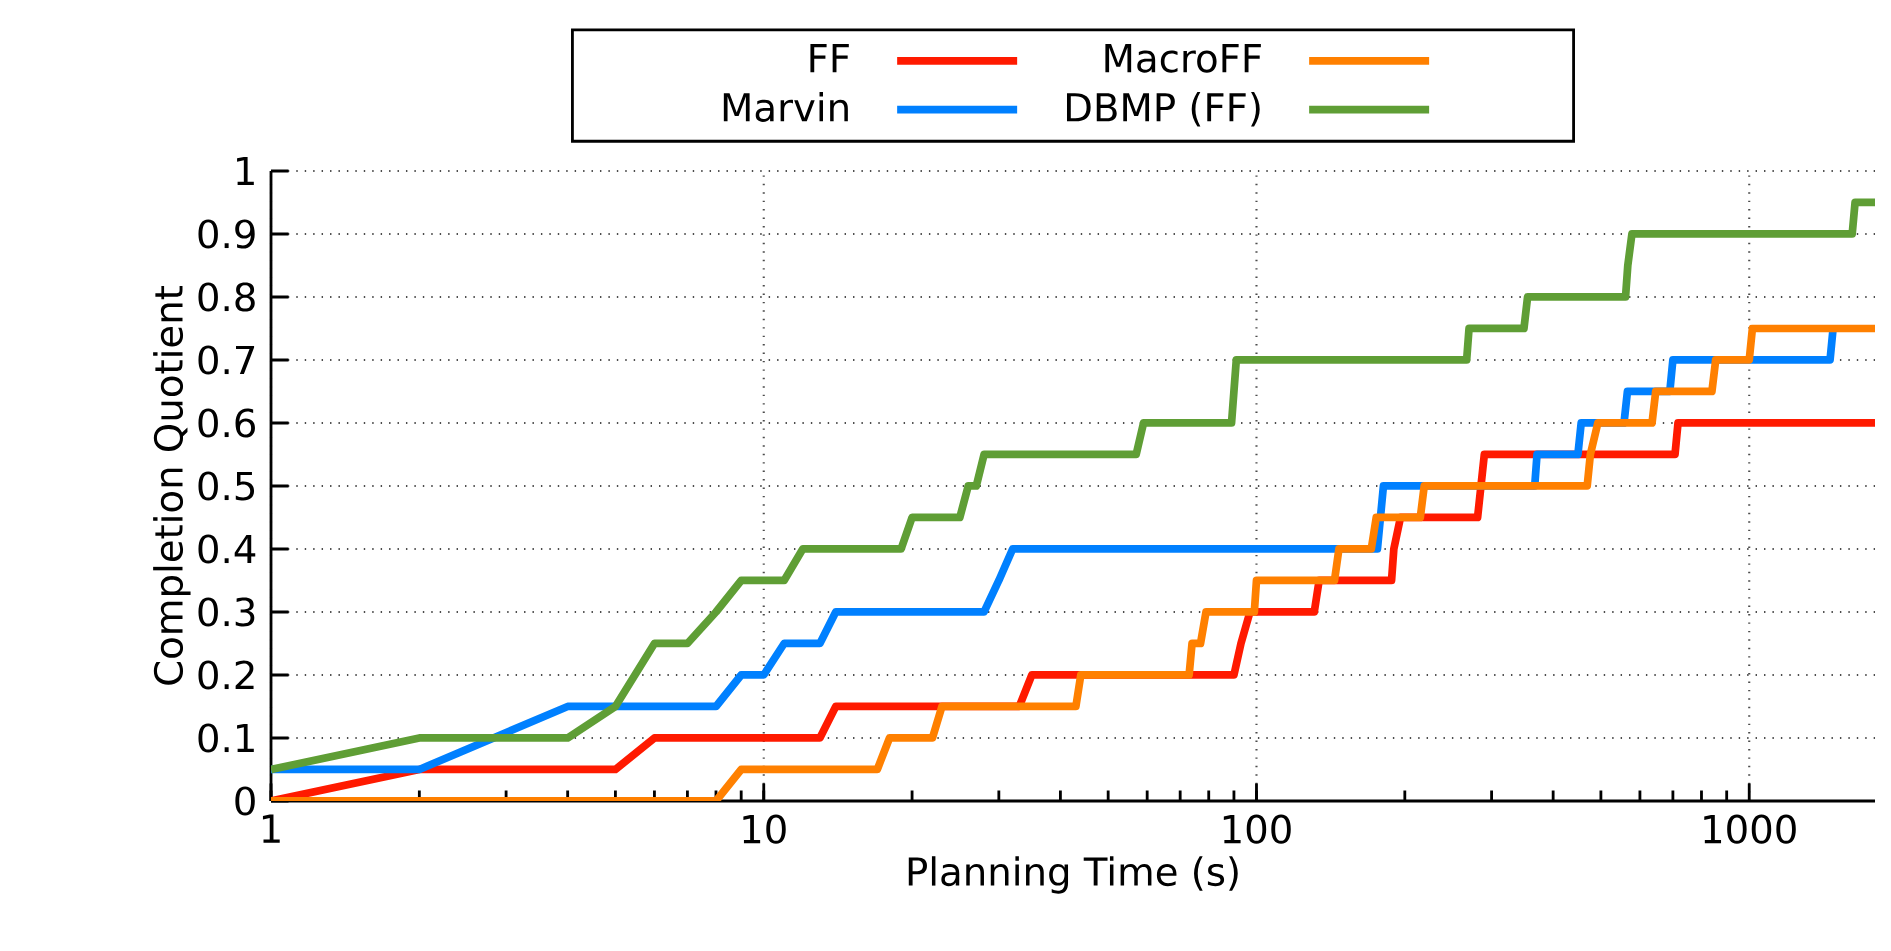 This screenshot has width=1891, height=951. Describe the element at coordinates (271, 828) in the screenshot. I see `x-tick-label: 1` at that location.